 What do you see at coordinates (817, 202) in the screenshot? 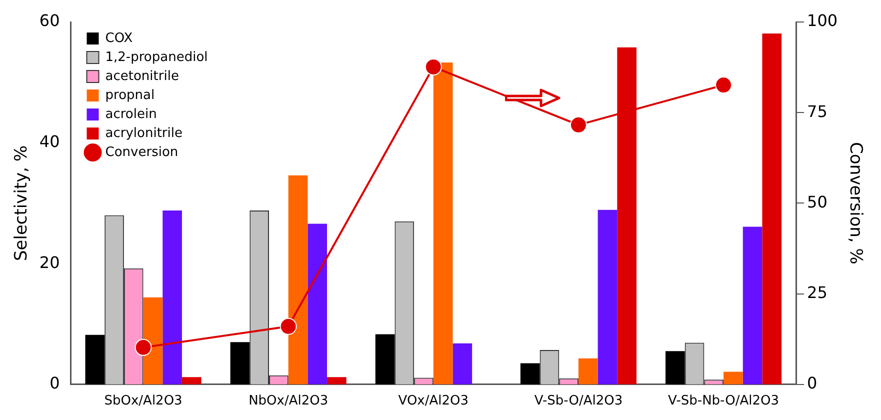
I see `y2-tick-label: 50` at bounding box center [817, 202].